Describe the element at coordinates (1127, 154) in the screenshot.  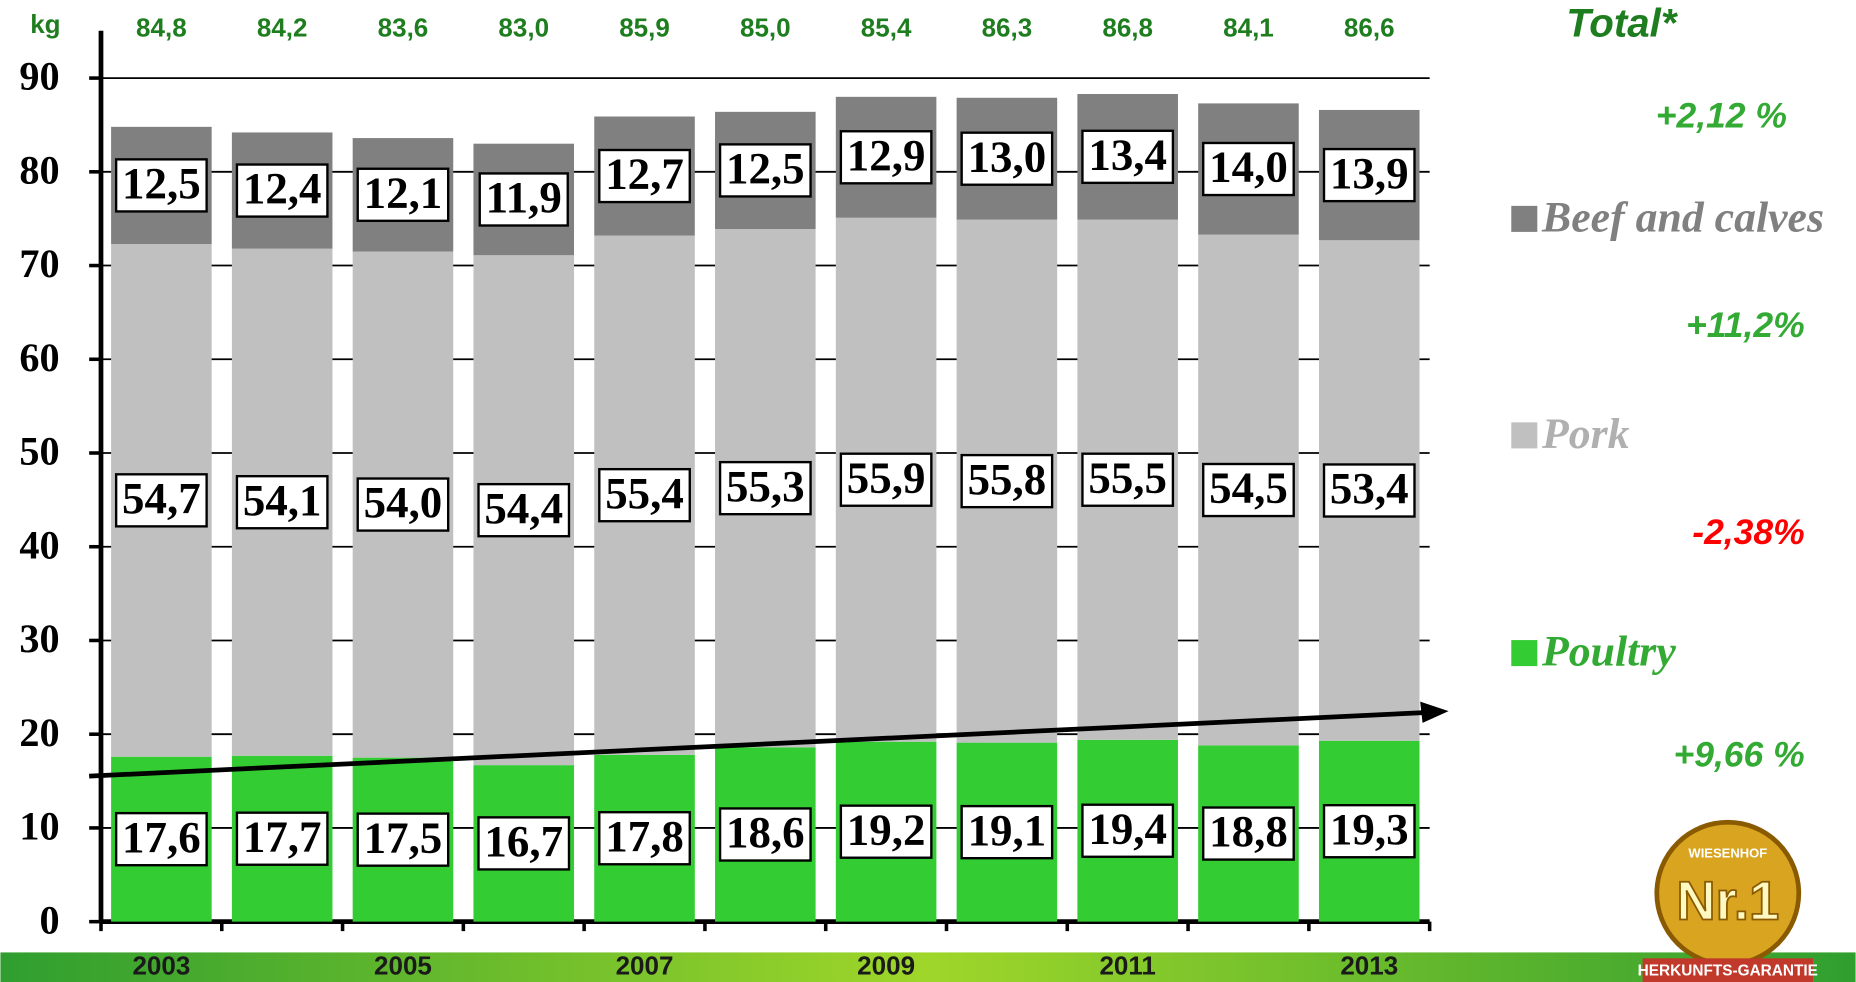
I see `value-label: 13,4` at that location.